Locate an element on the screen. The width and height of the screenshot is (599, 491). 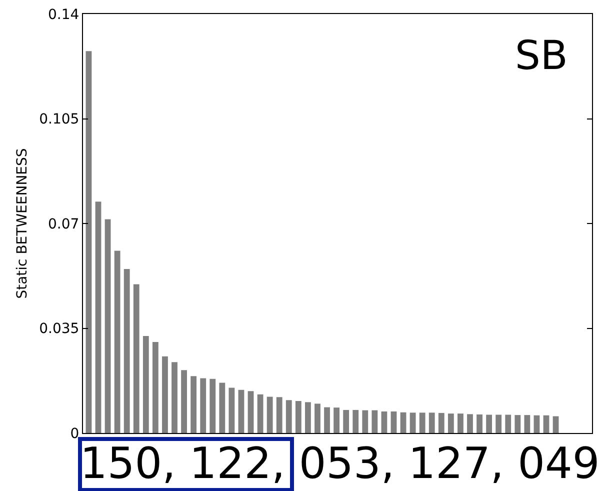
y-tick-label: 0.105 is located at coordinates (59, 120).